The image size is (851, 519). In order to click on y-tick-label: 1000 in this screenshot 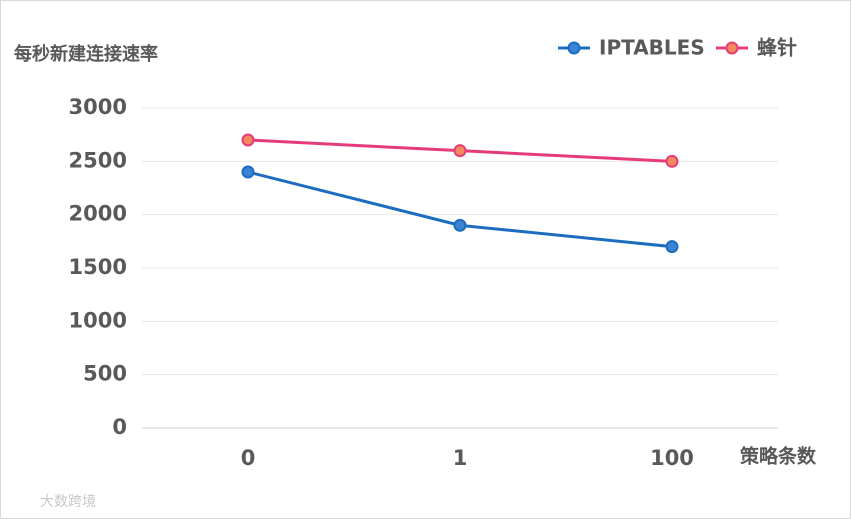, I will do `click(98, 320)`.